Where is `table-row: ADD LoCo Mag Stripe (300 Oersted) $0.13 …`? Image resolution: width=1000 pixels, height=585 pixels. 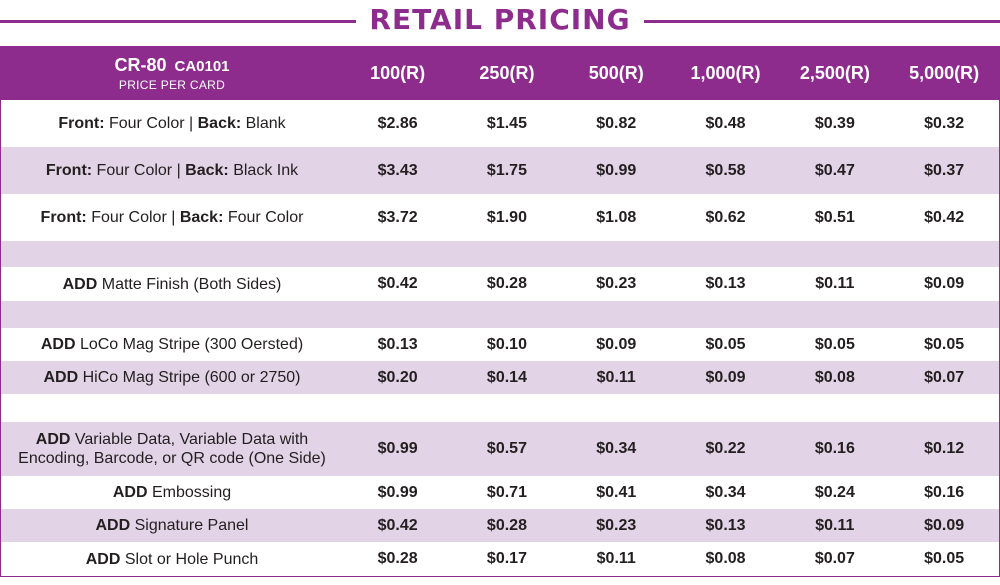 table-row: ADD LoCo Mag Stripe (300 Oersted) $0.13 … is located at coordinates (500, 344).